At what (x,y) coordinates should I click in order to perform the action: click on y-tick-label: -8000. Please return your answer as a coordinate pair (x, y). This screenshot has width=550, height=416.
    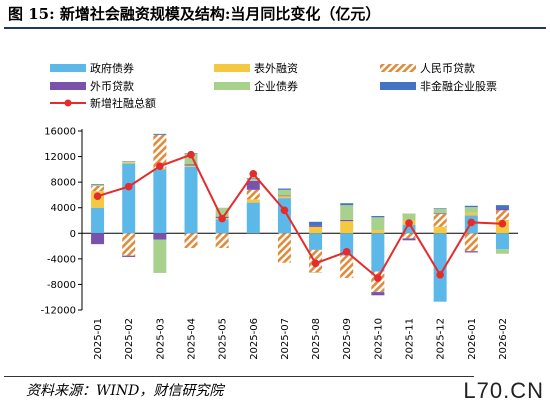
    Looking at the image, I should click on (61, 285).